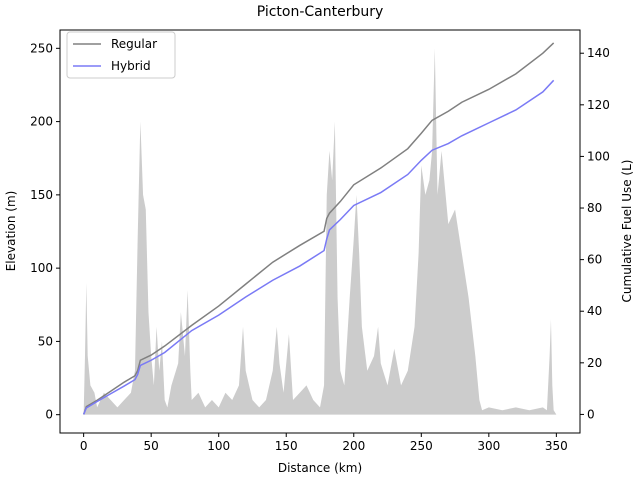  What do you see at coordinates (598, 156) in the screenshot?
I see `y2-tick-label: 100` at bounding box center [598, 156].